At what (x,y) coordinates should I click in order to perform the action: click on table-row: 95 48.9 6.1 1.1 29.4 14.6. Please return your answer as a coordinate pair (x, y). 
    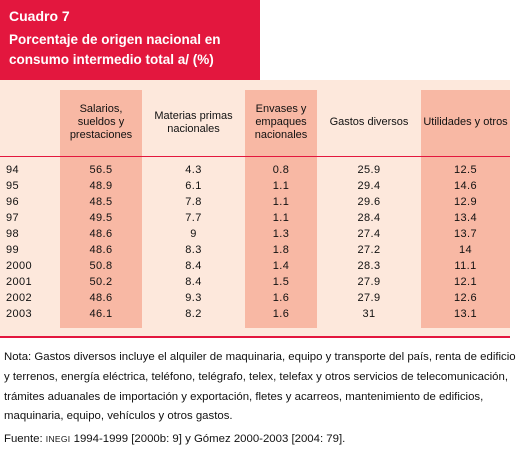
    Looking at the image, I should click on (255, 185).